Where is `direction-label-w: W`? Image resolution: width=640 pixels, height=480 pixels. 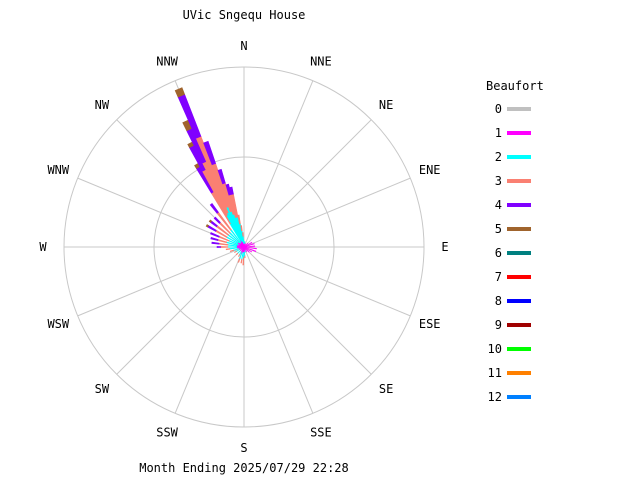 direction-label-w: W is located at coordinates (43, 247).